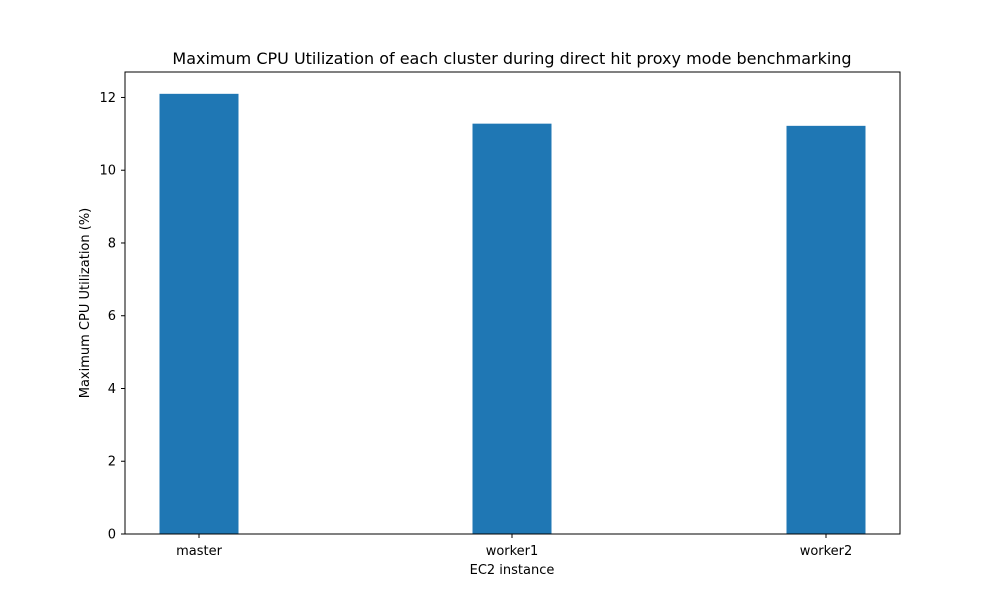 This screenshot has height=600, width=1000. I want to click on y-tick-label-6: 6, so click(112, 316).